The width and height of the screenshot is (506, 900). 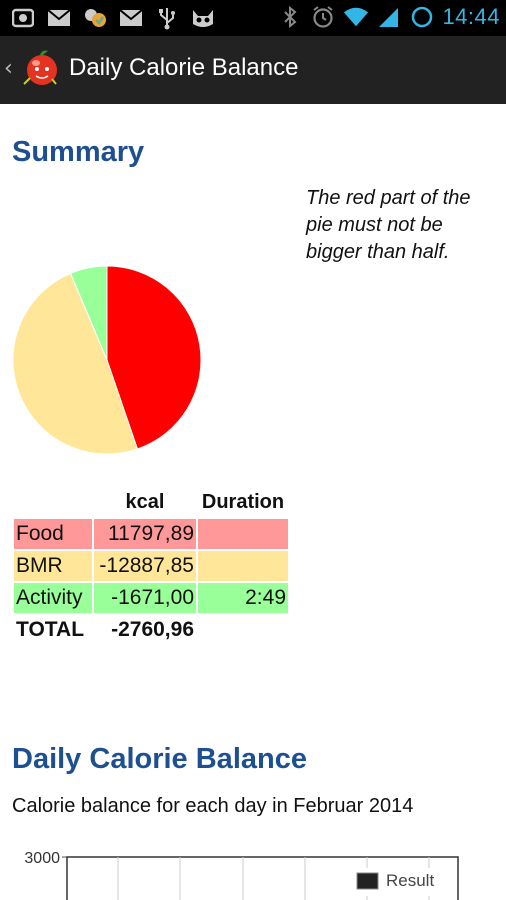 I want to click on row-kcal: 11797,89, so click(x=145, y=534).